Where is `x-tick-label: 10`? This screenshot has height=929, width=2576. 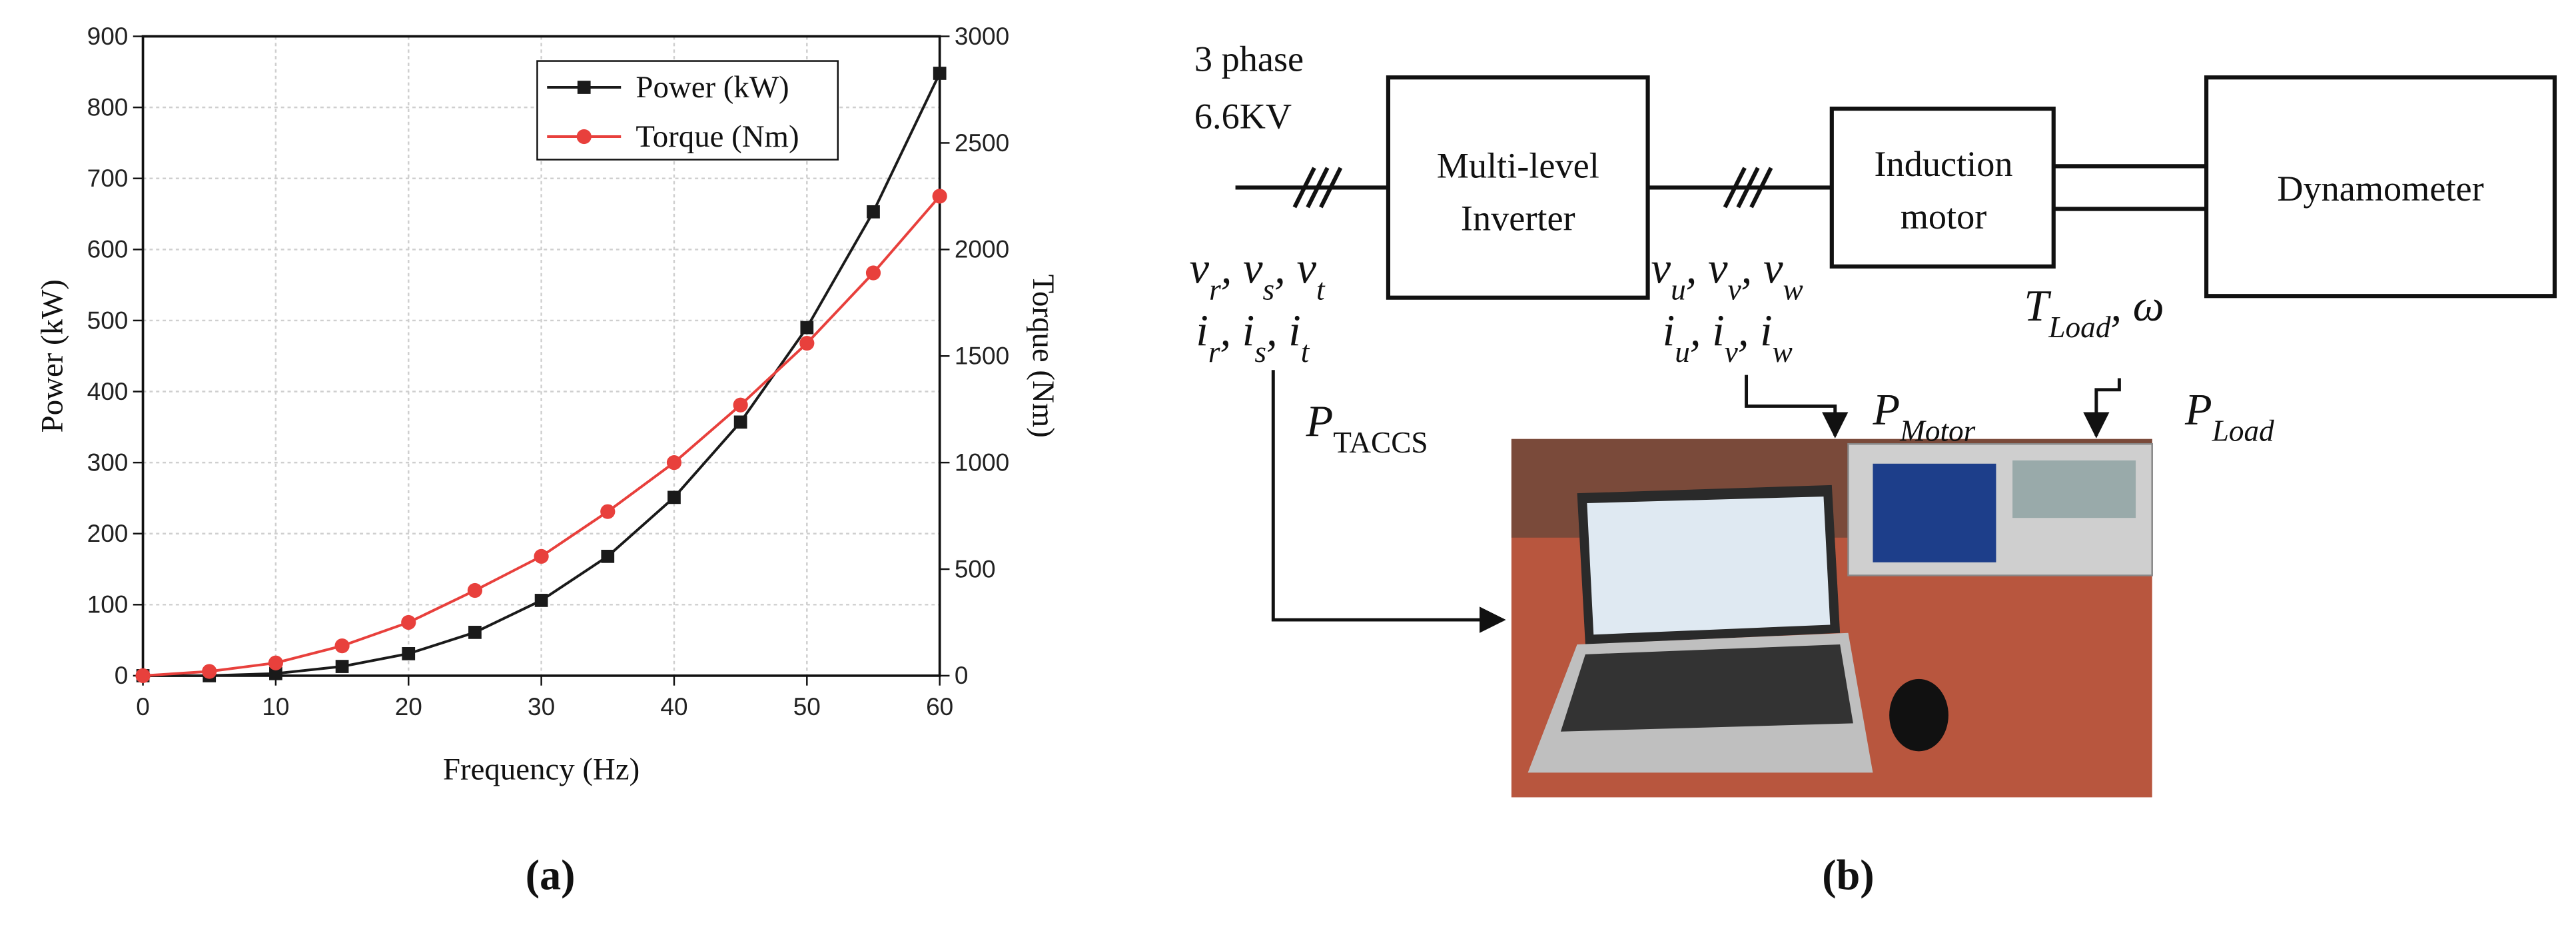
x-tick-label: 10 is located at coordinates (276, 706).